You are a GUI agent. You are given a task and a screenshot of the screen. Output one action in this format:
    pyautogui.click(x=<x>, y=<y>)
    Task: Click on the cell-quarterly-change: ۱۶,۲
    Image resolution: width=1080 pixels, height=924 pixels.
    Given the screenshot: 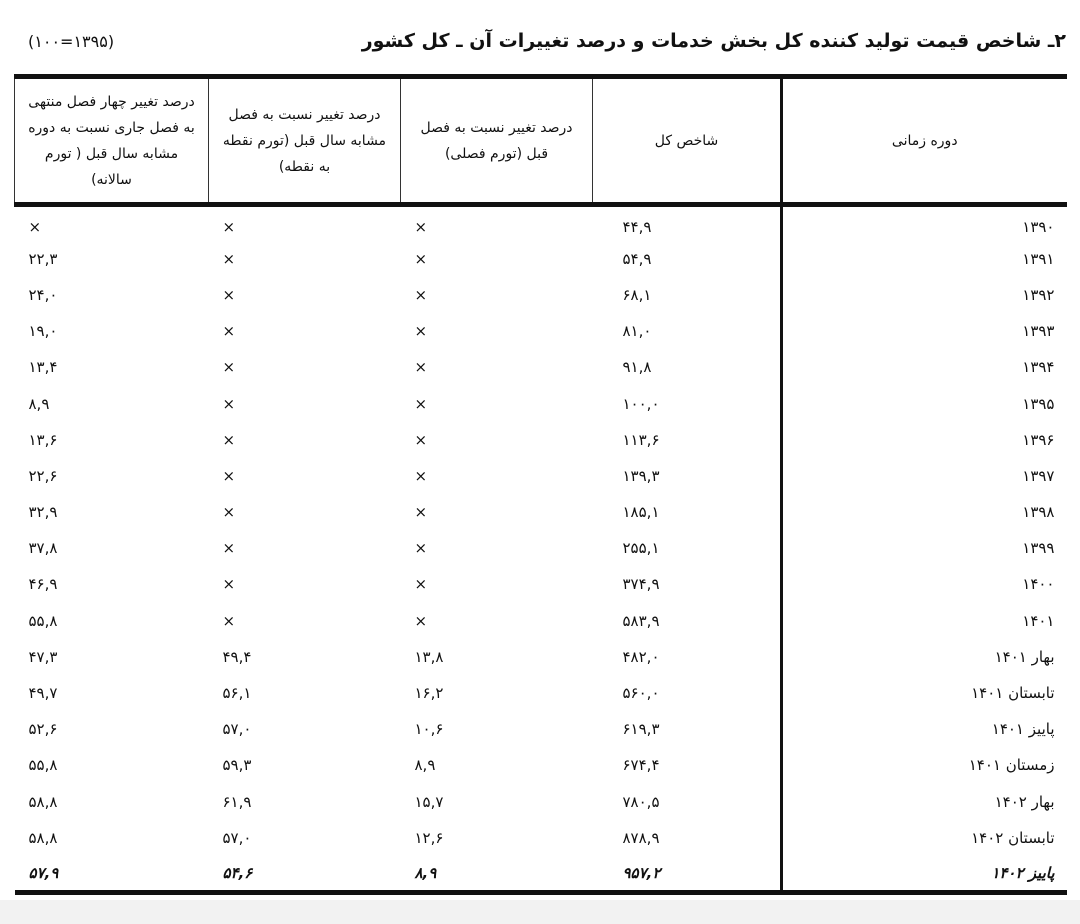 What is the action you would take?
    pyautogui.click(x=429, y=693)
    